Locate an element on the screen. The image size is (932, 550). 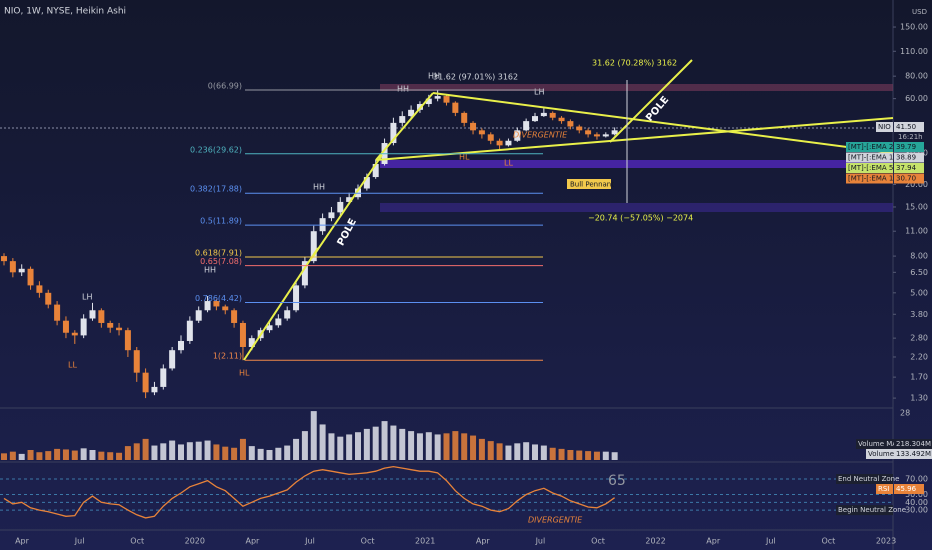
annotation: HH is located at coordinates (210, 270).